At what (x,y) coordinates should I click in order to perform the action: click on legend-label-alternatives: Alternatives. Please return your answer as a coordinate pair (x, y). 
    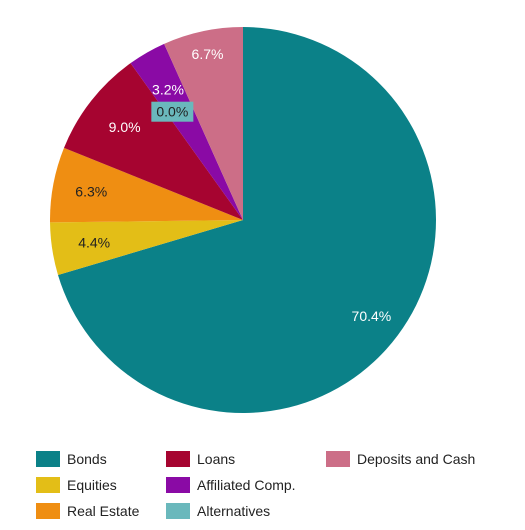
    Looking at the image, I should click on (234, 511).